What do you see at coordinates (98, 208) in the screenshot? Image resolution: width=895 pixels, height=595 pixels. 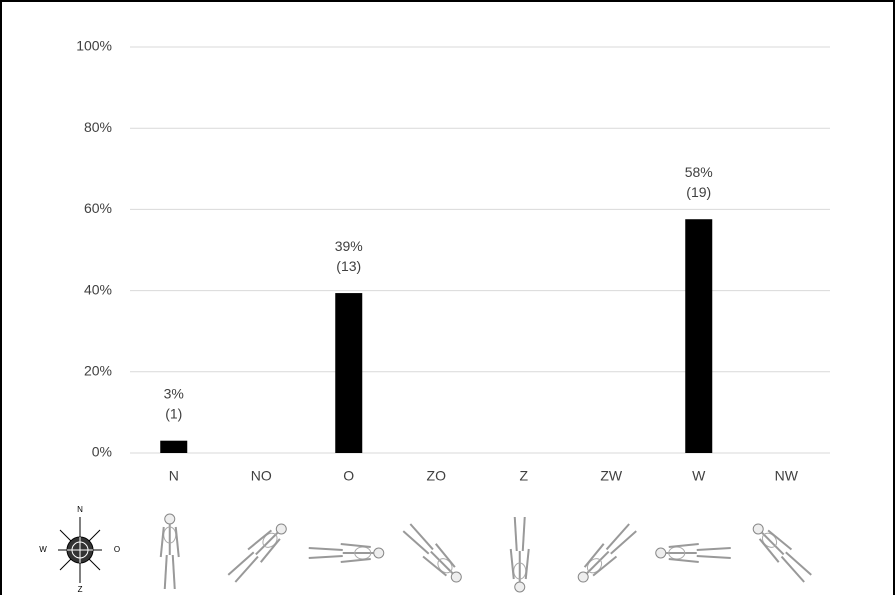 I see `y-tick-label: 60%` at bounding box center [98, 208].